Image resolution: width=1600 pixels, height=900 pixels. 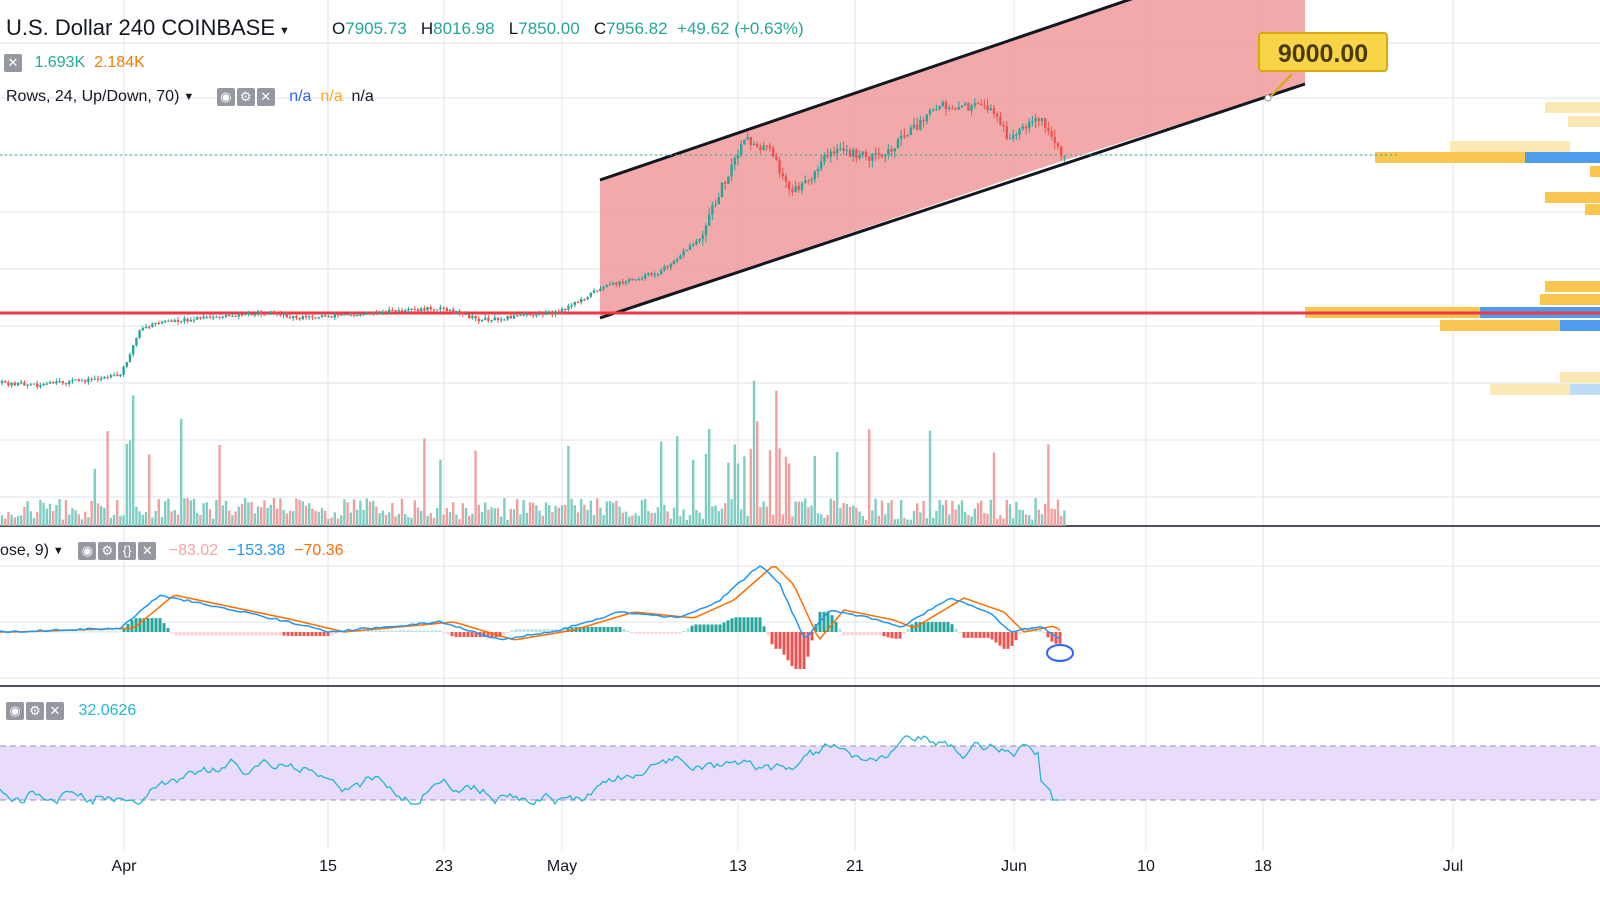 I want to click on ohlc-open: 7905.73, so click(x=376, y=28).